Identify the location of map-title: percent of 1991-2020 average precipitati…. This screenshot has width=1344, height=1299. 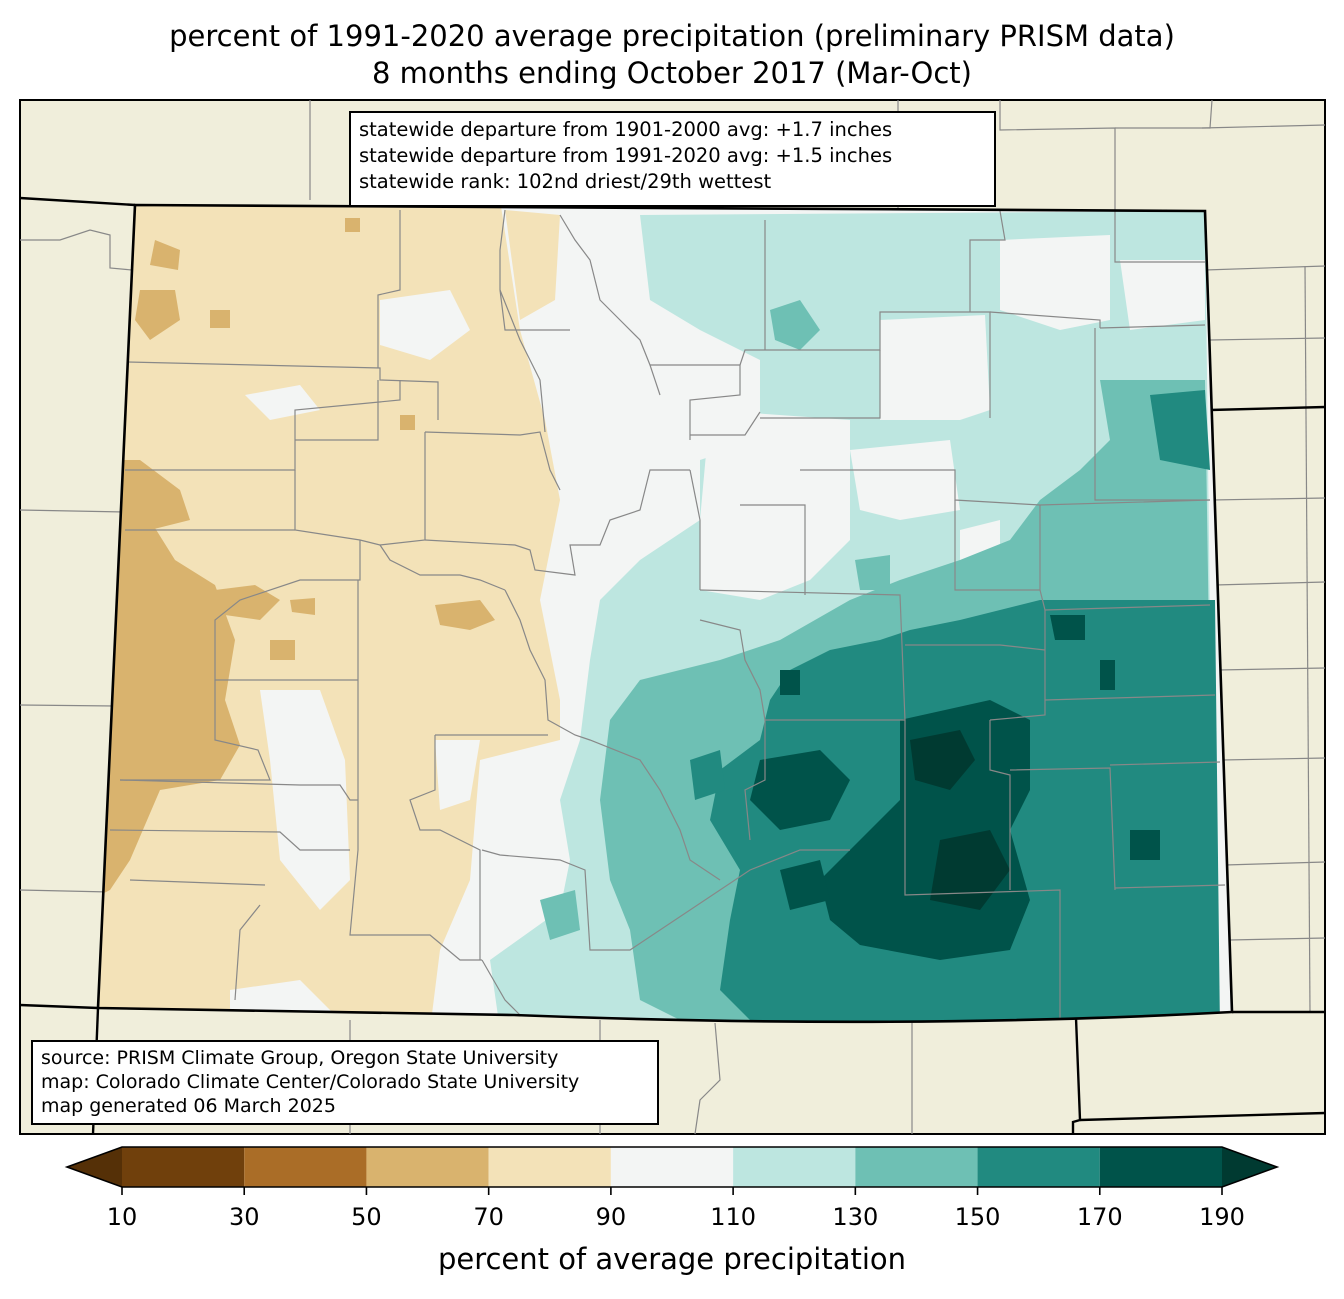
(672, 36).